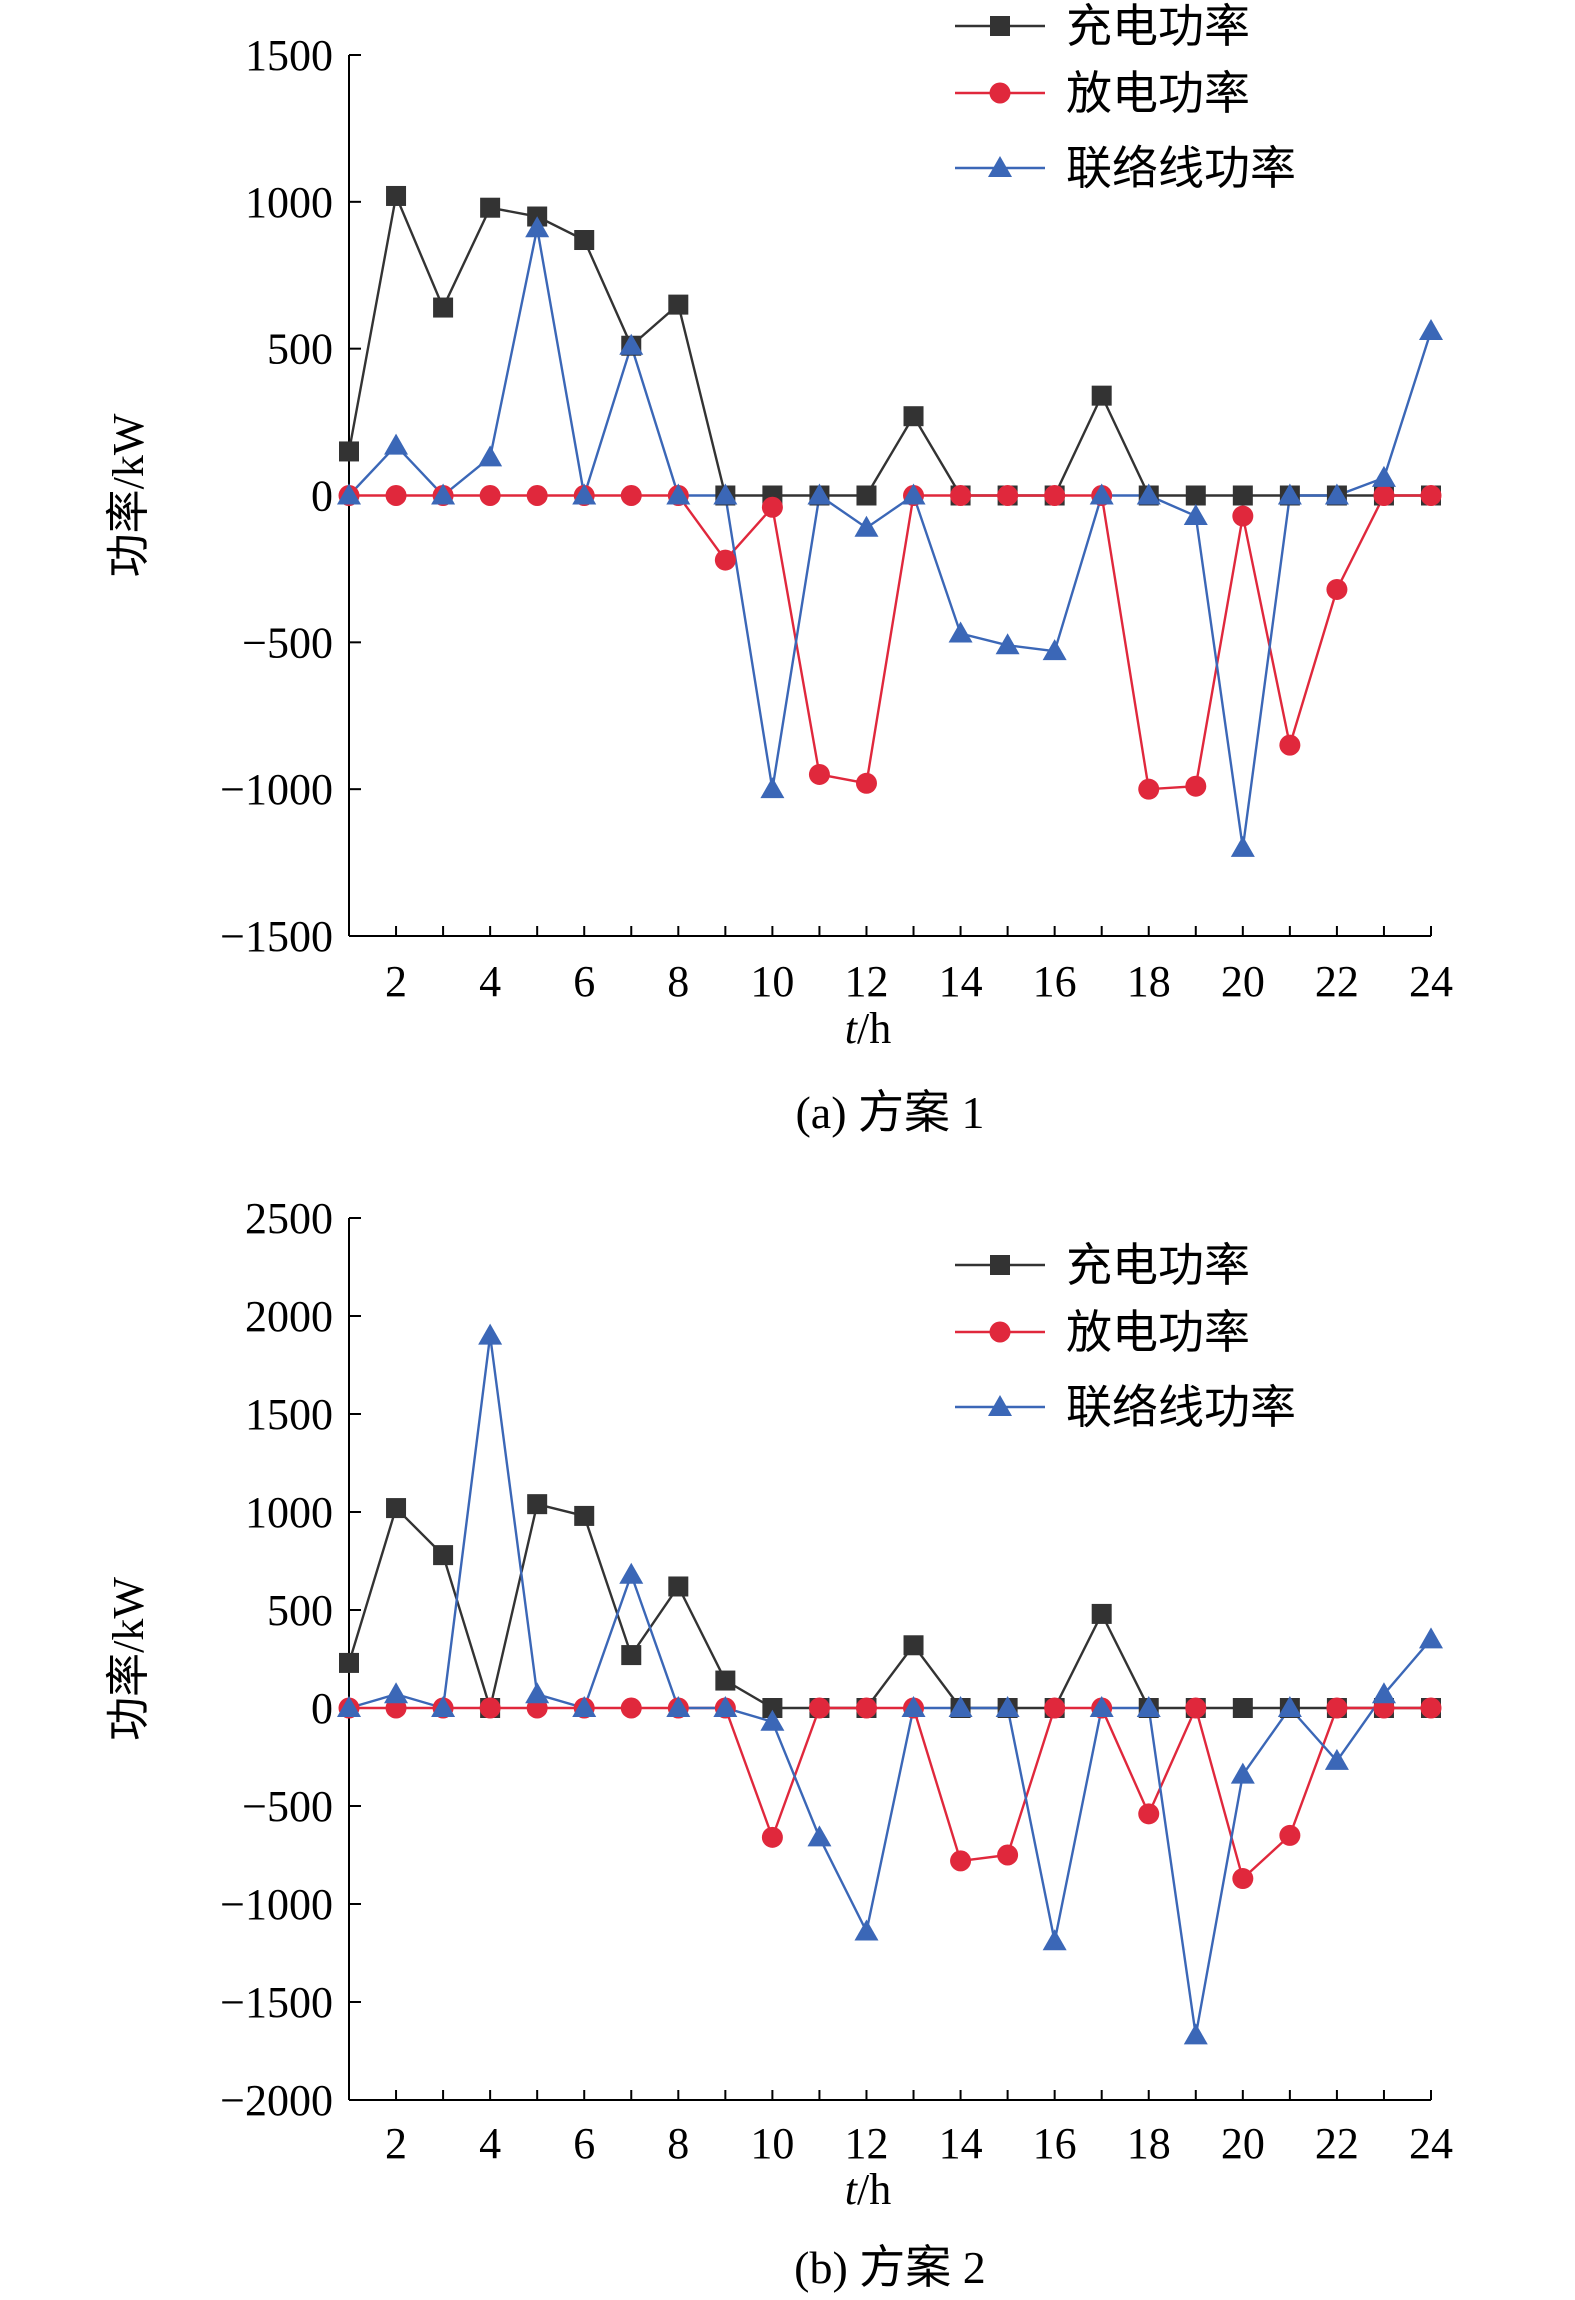  Describe the element at coordinates (1243, 2143) in the screenshot. I see `x-tick-label: 20` at that location.